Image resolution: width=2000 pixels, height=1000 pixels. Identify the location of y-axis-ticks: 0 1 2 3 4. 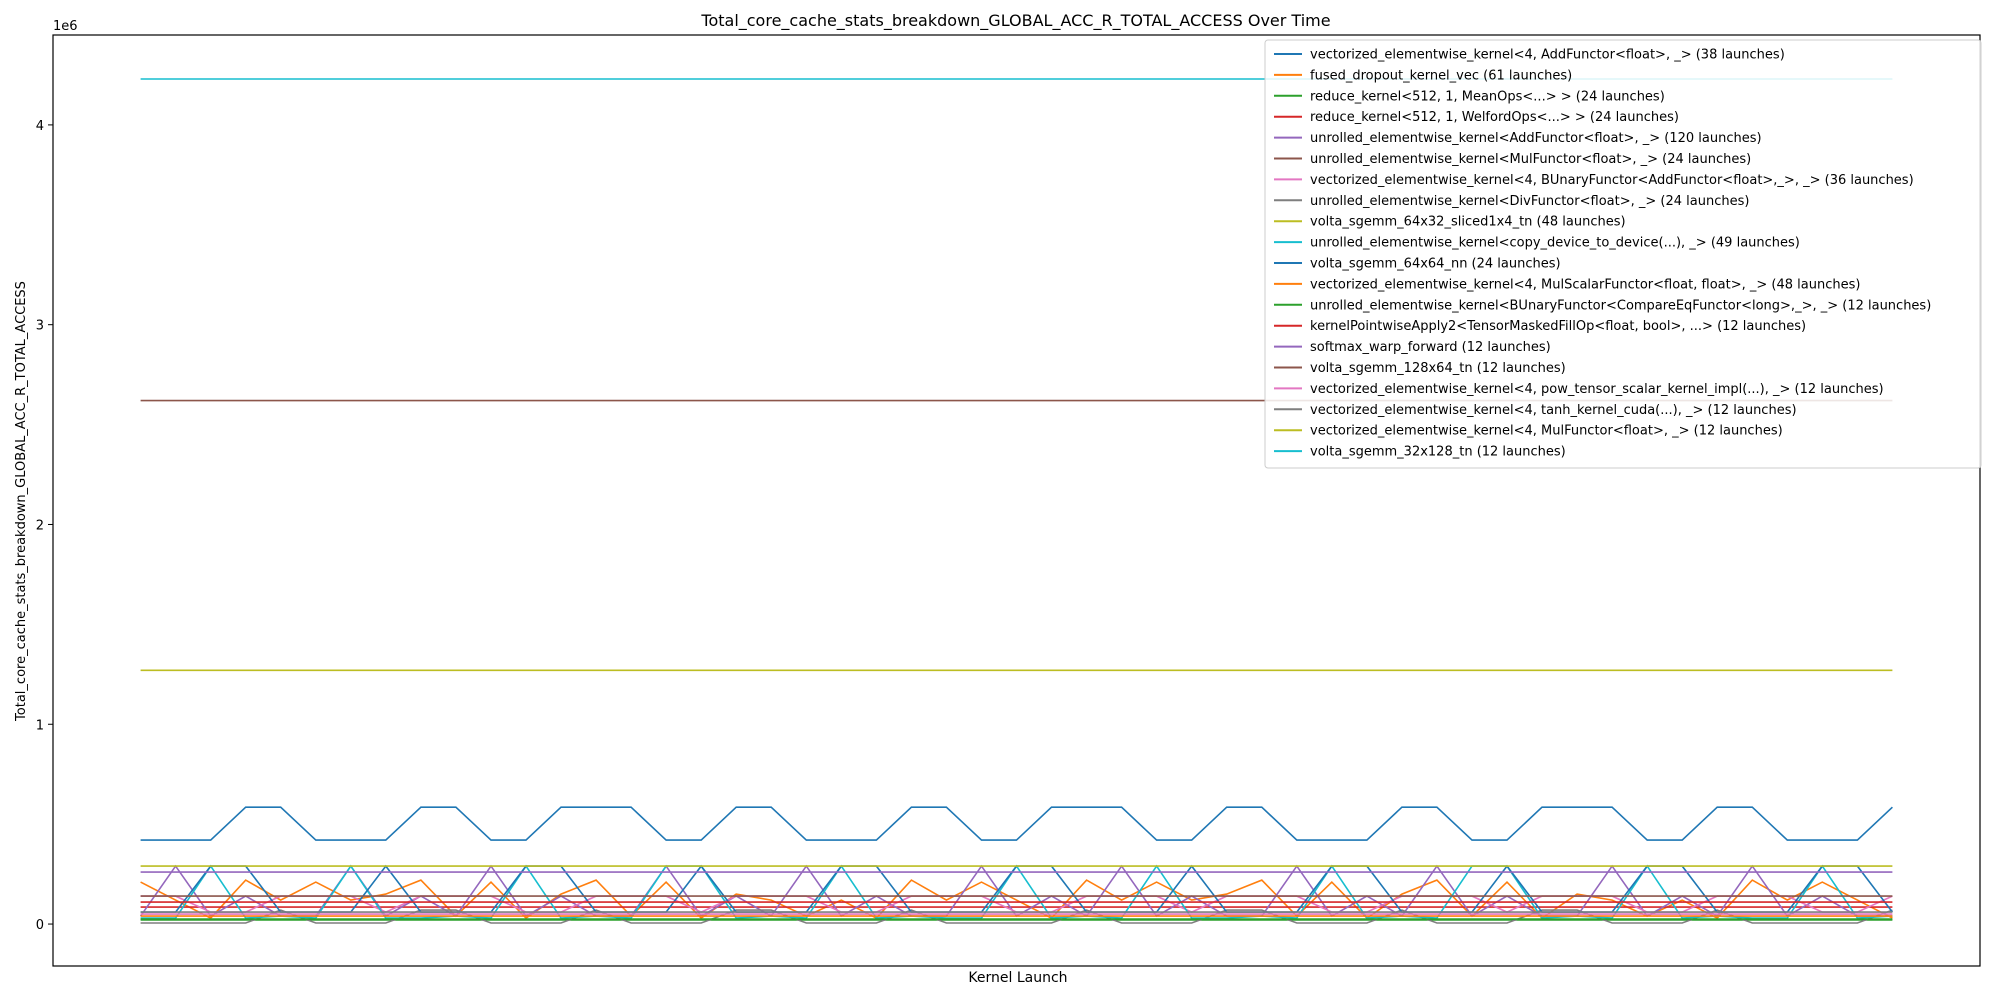
(44, 526).